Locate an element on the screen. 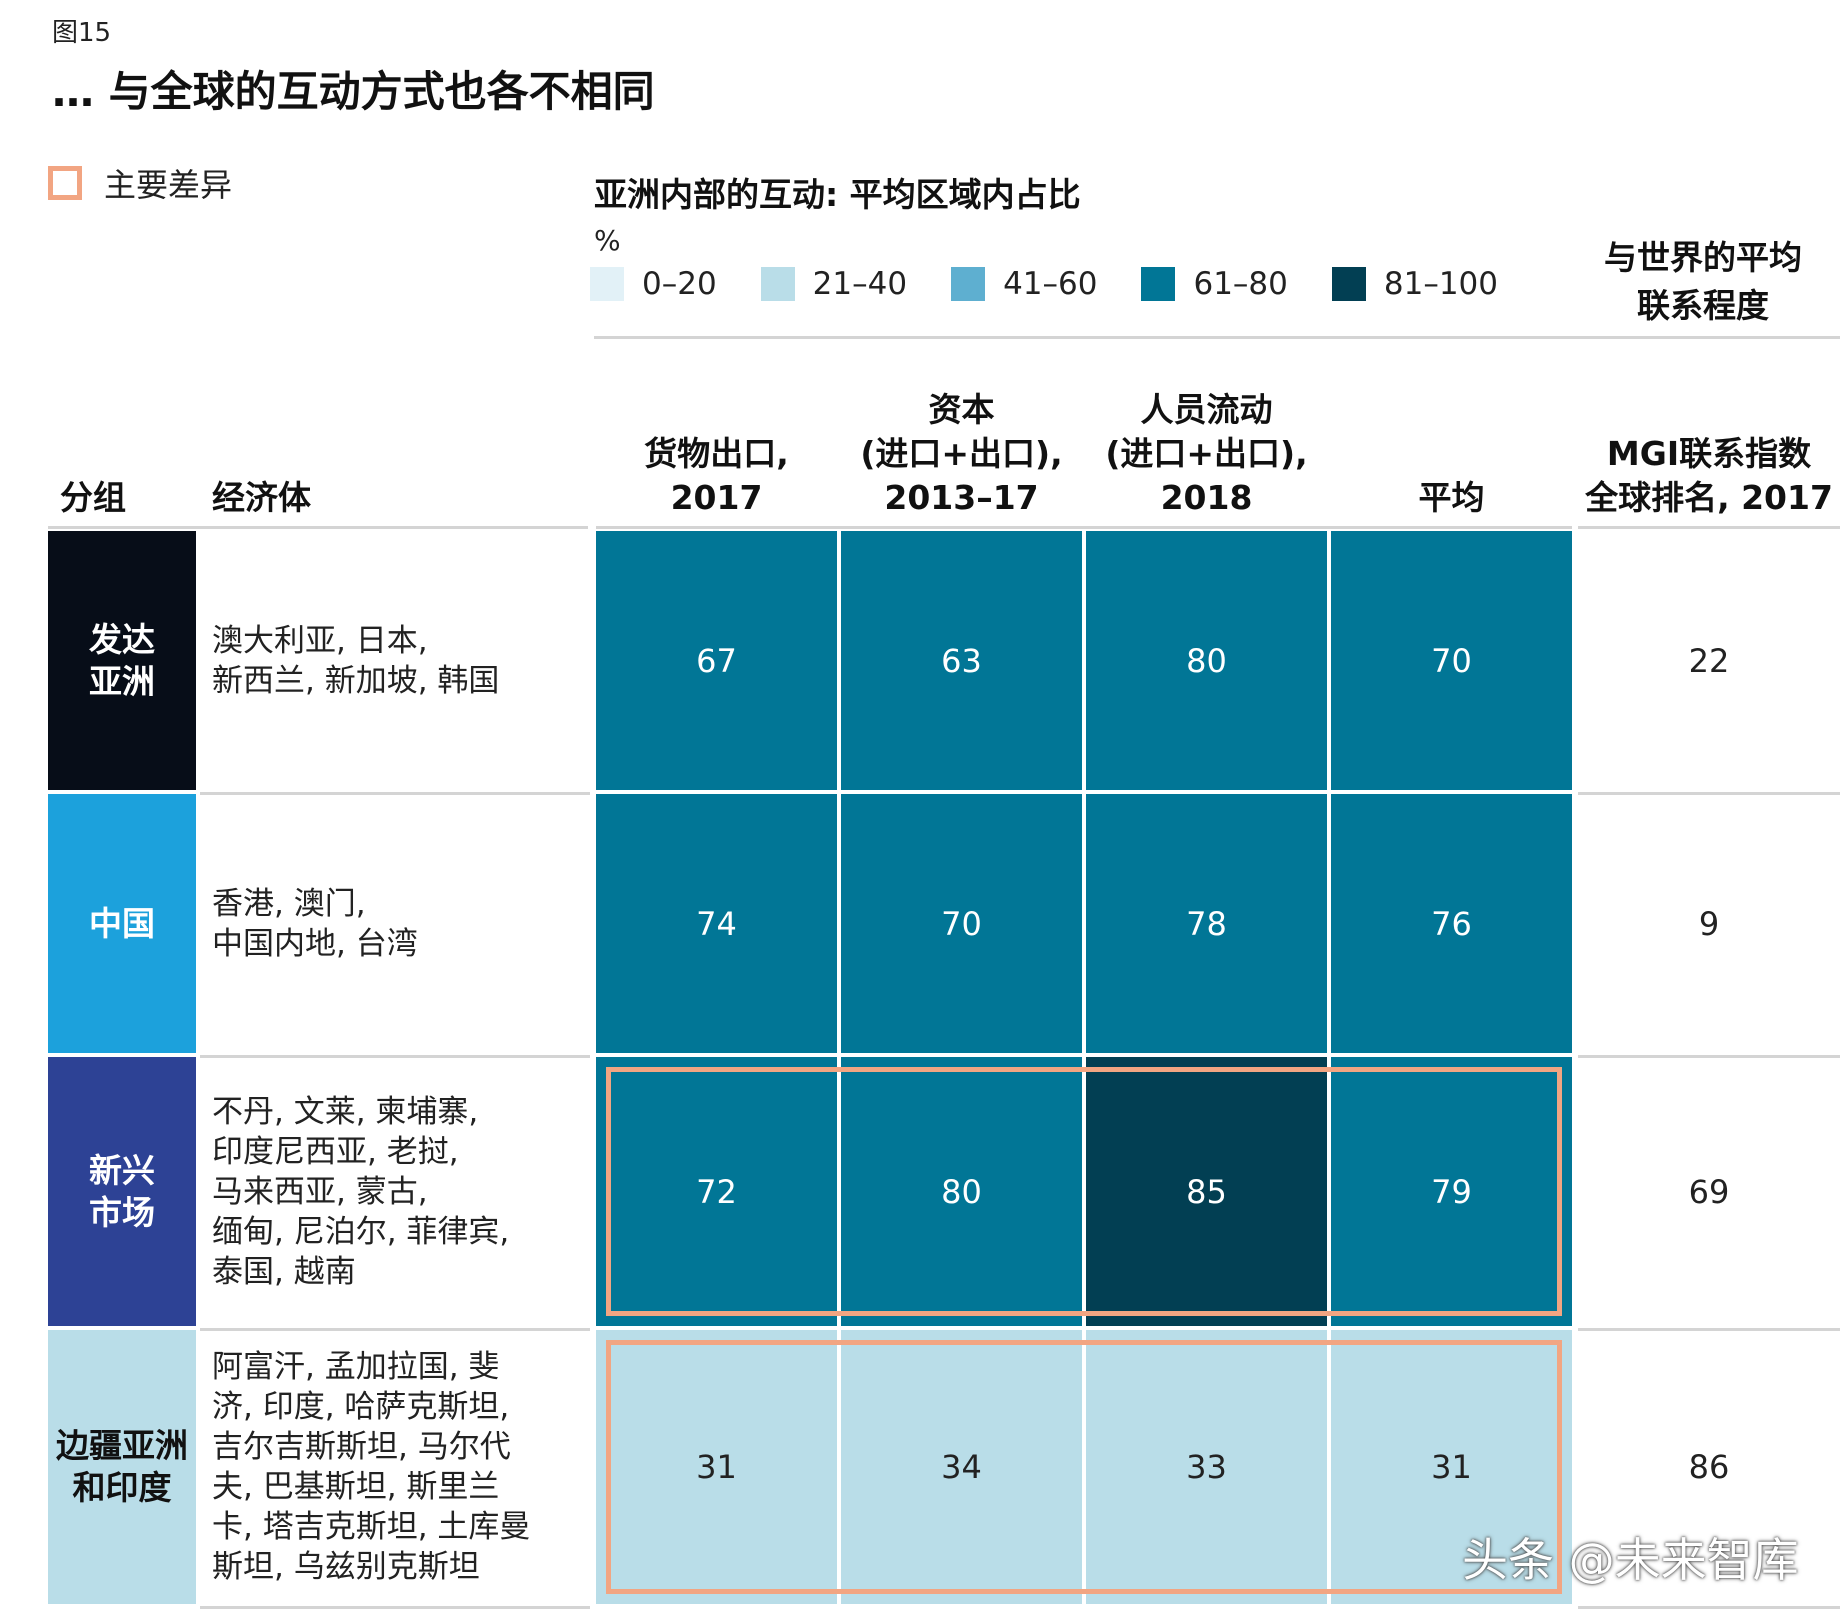  rank-cell: 69 is located at coordinates (1709, 1191).